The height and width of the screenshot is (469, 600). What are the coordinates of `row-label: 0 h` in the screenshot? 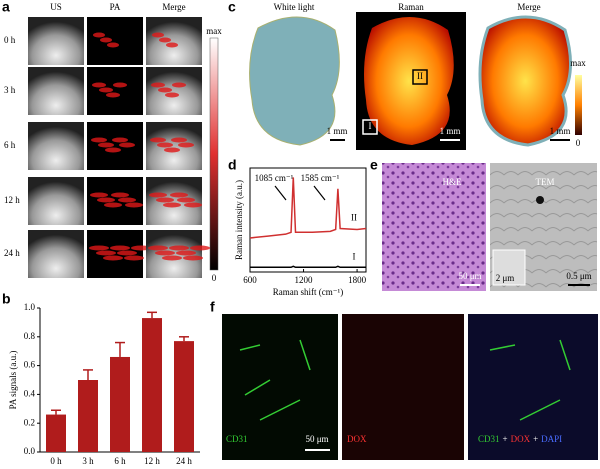 It's located at (10, 40).